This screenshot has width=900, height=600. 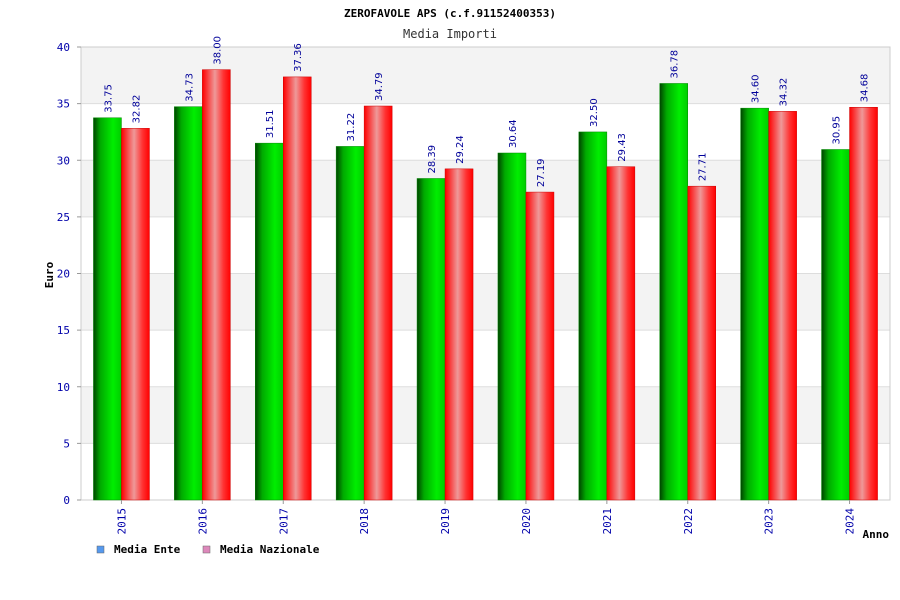 What do you see at coordinates (607, 521) in the screenshot?
I see `x-tick-label: 2021` at bounding box center [607, 521].